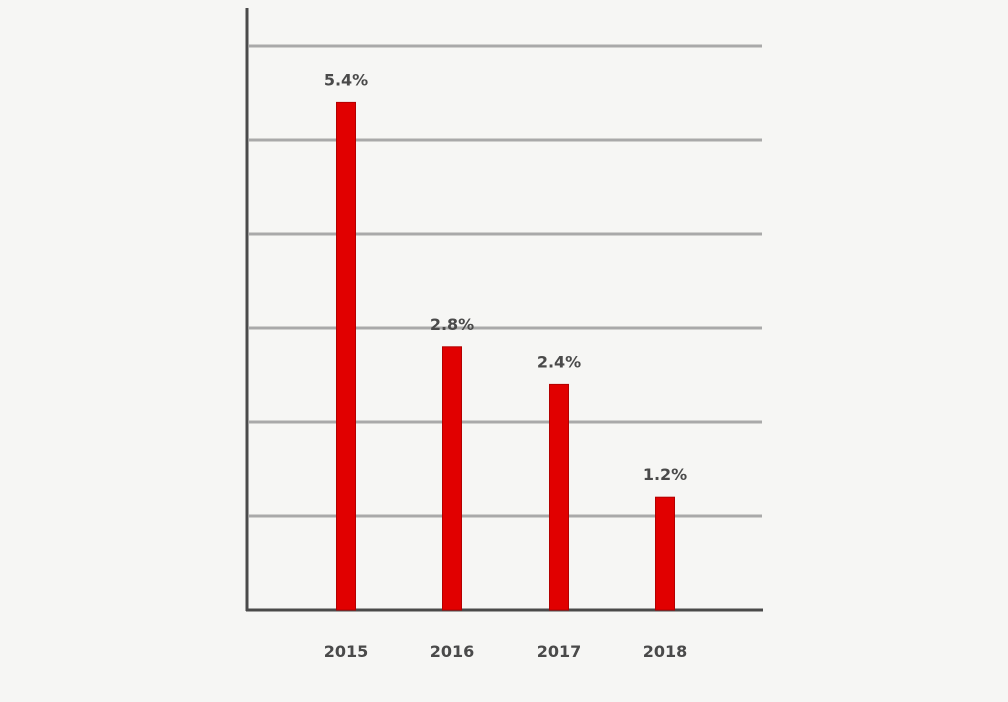 The image size is (1008, 702). What do you see at coordinates (452, 324) in the screenshot?
I see `data-label-2016: 2.8%` at bounding box center [452, 324].